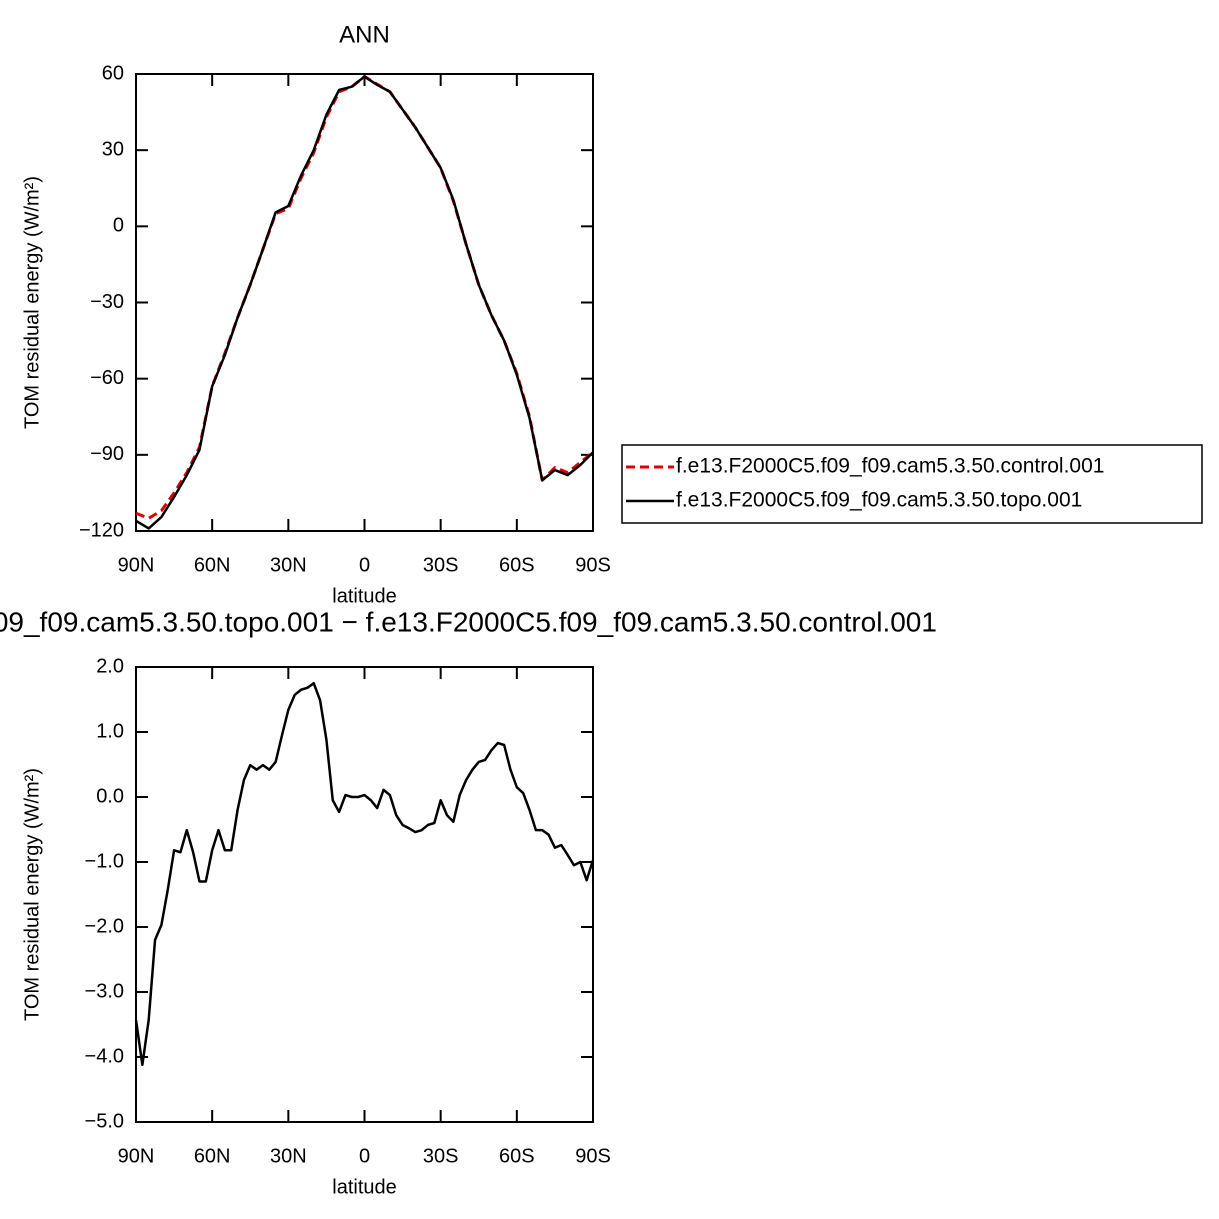  I want to click on chart-title: ANN, so click(364, 34).